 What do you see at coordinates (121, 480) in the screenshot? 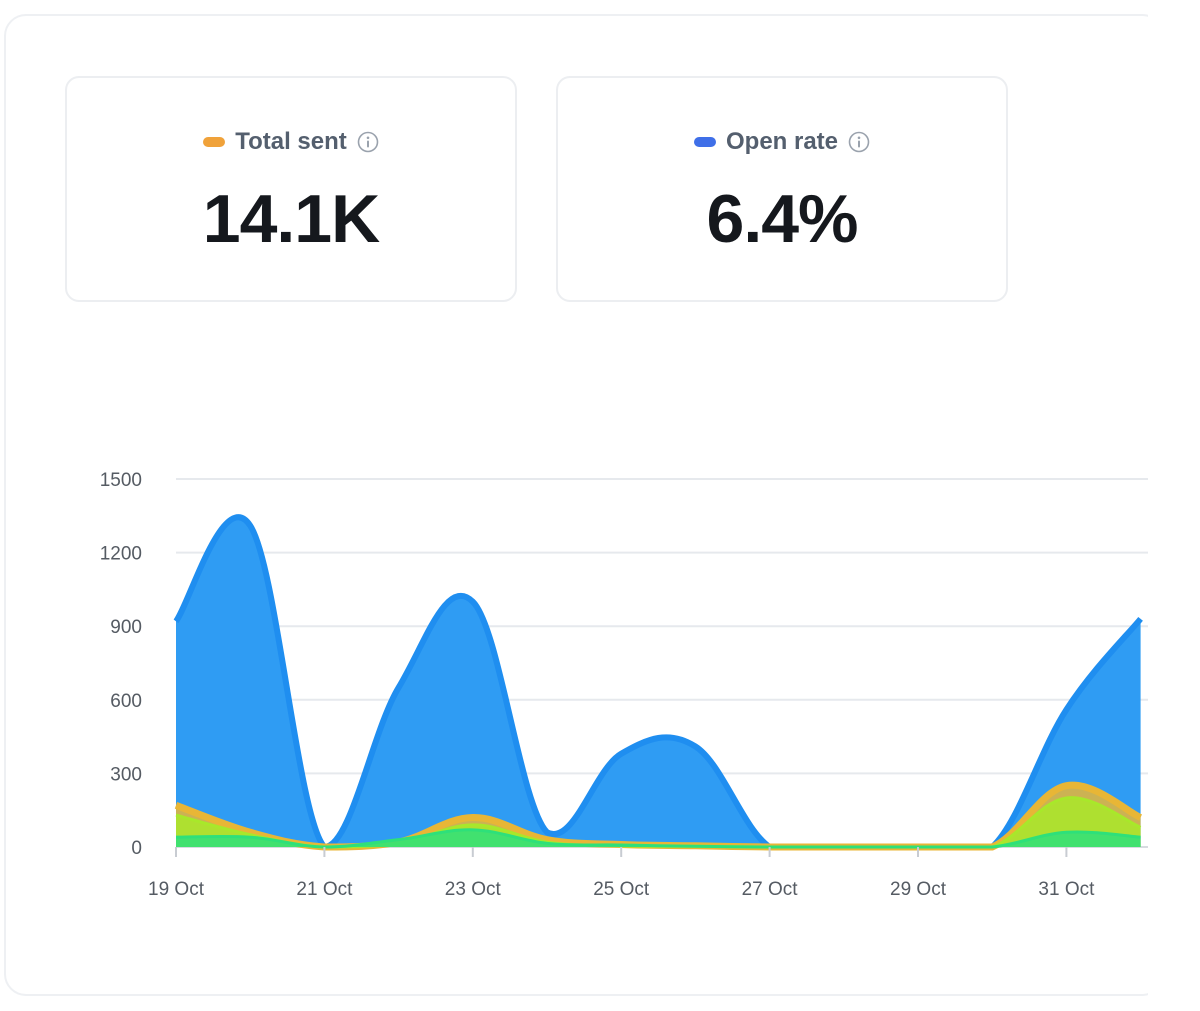
I see `y-tick-label: 1500` at bounding box center [121, 480].